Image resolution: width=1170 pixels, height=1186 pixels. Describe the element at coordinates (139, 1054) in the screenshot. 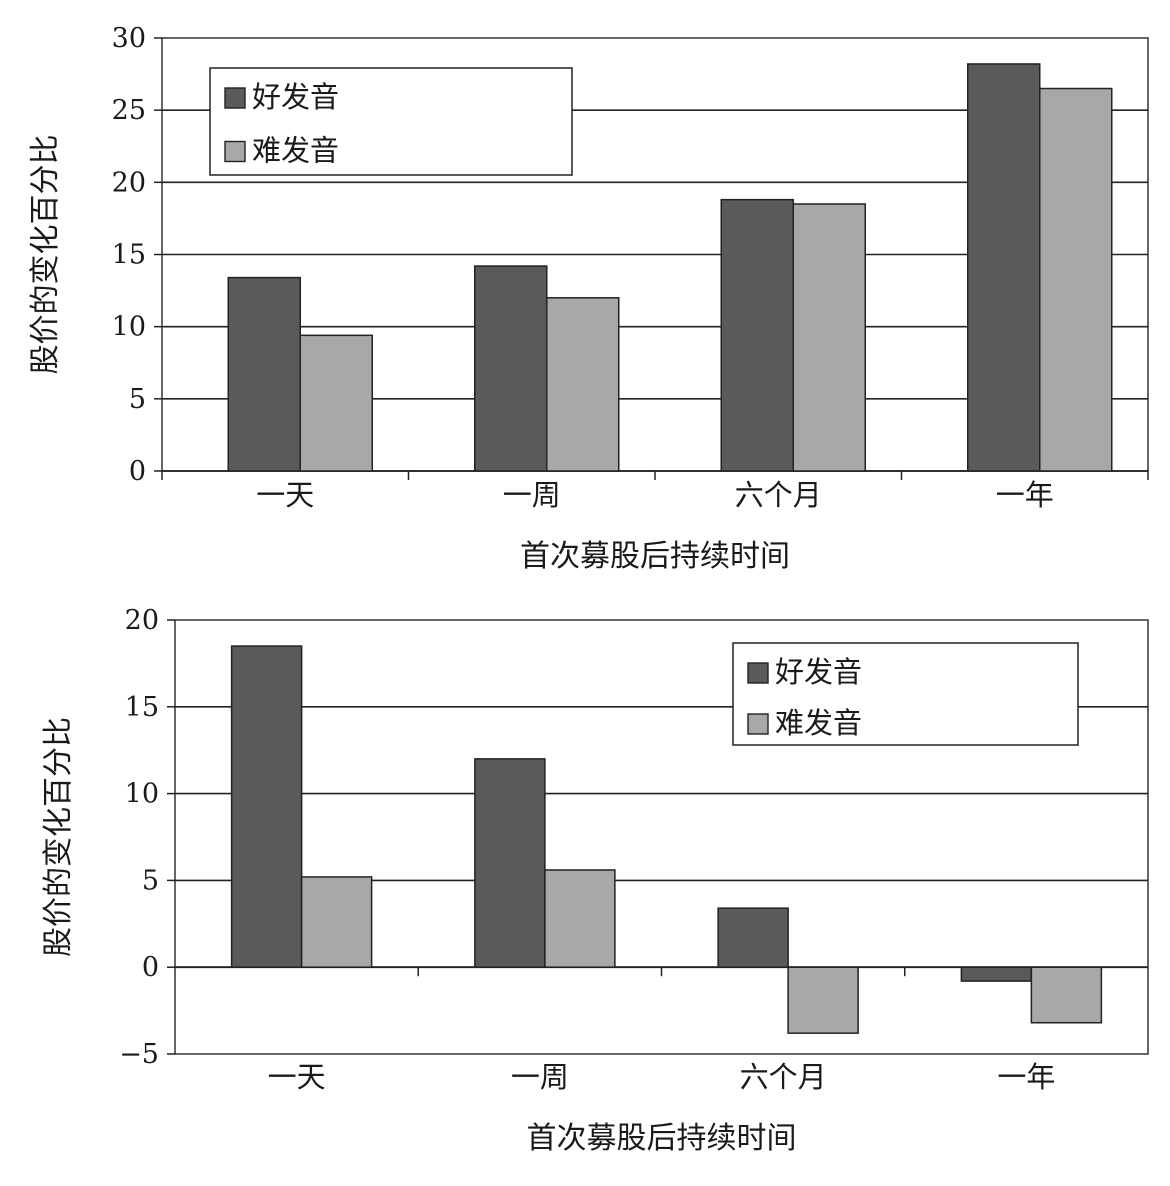

I see `y-tick-label: −5` at that location.